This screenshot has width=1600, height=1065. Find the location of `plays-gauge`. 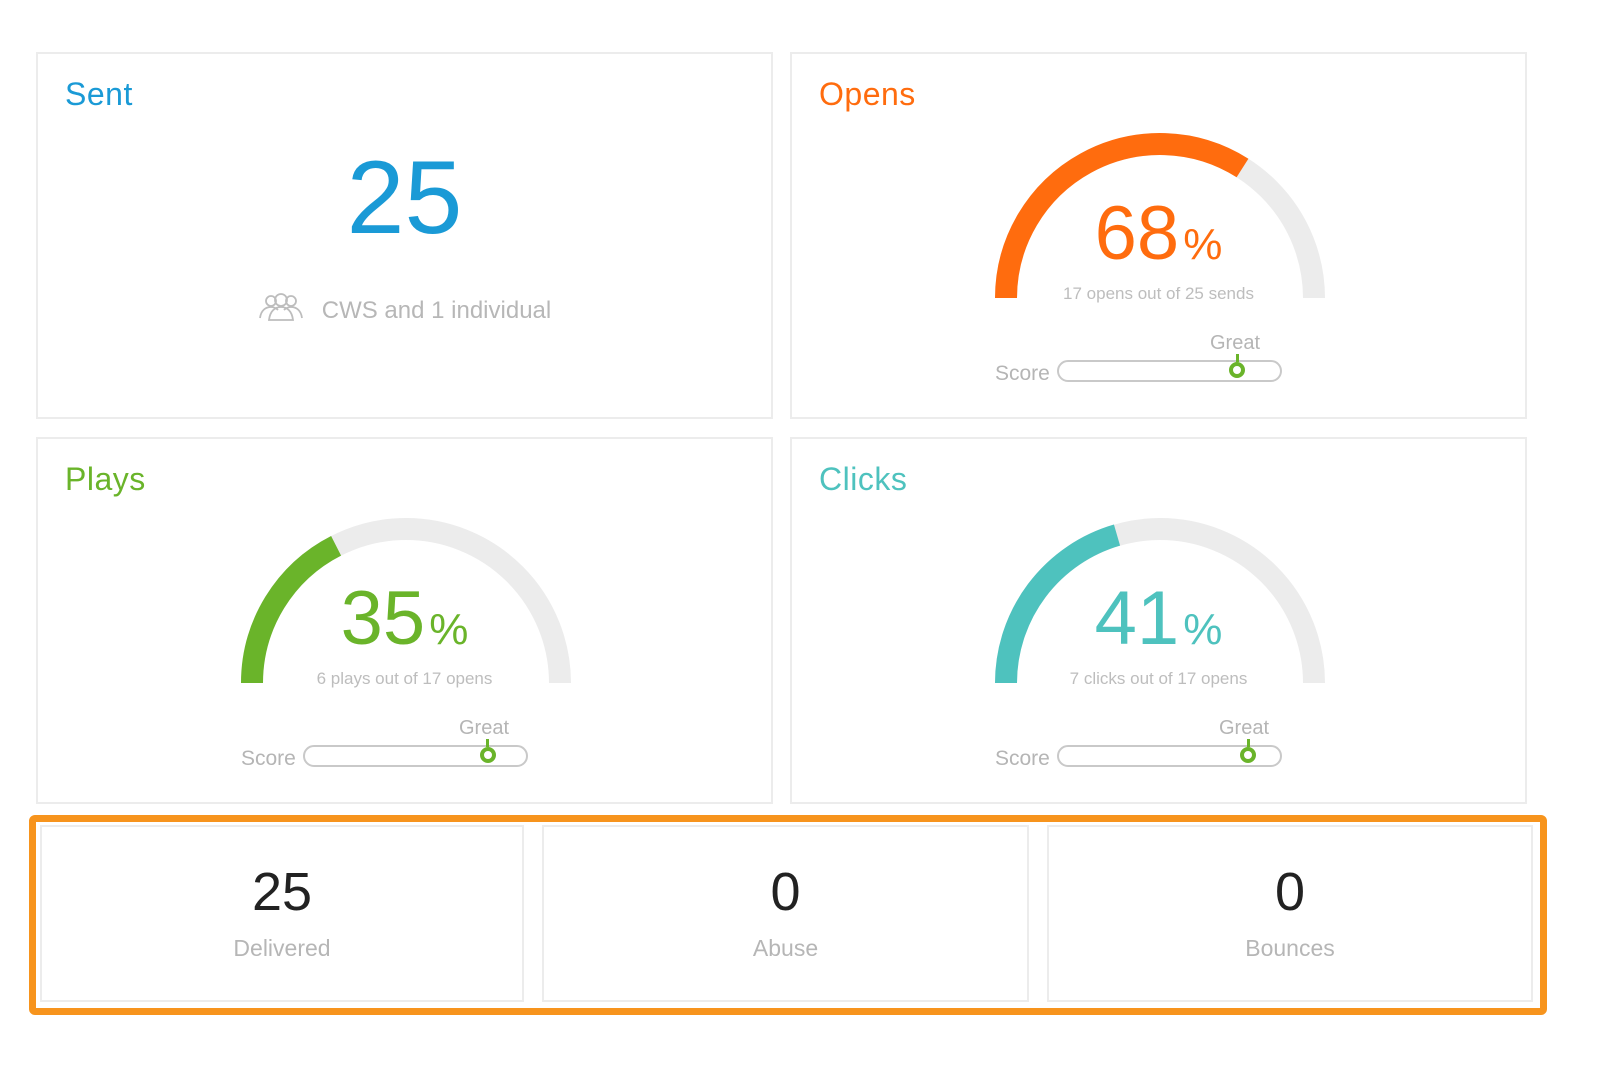

plays-gauge is located at coordinates (406, 601).